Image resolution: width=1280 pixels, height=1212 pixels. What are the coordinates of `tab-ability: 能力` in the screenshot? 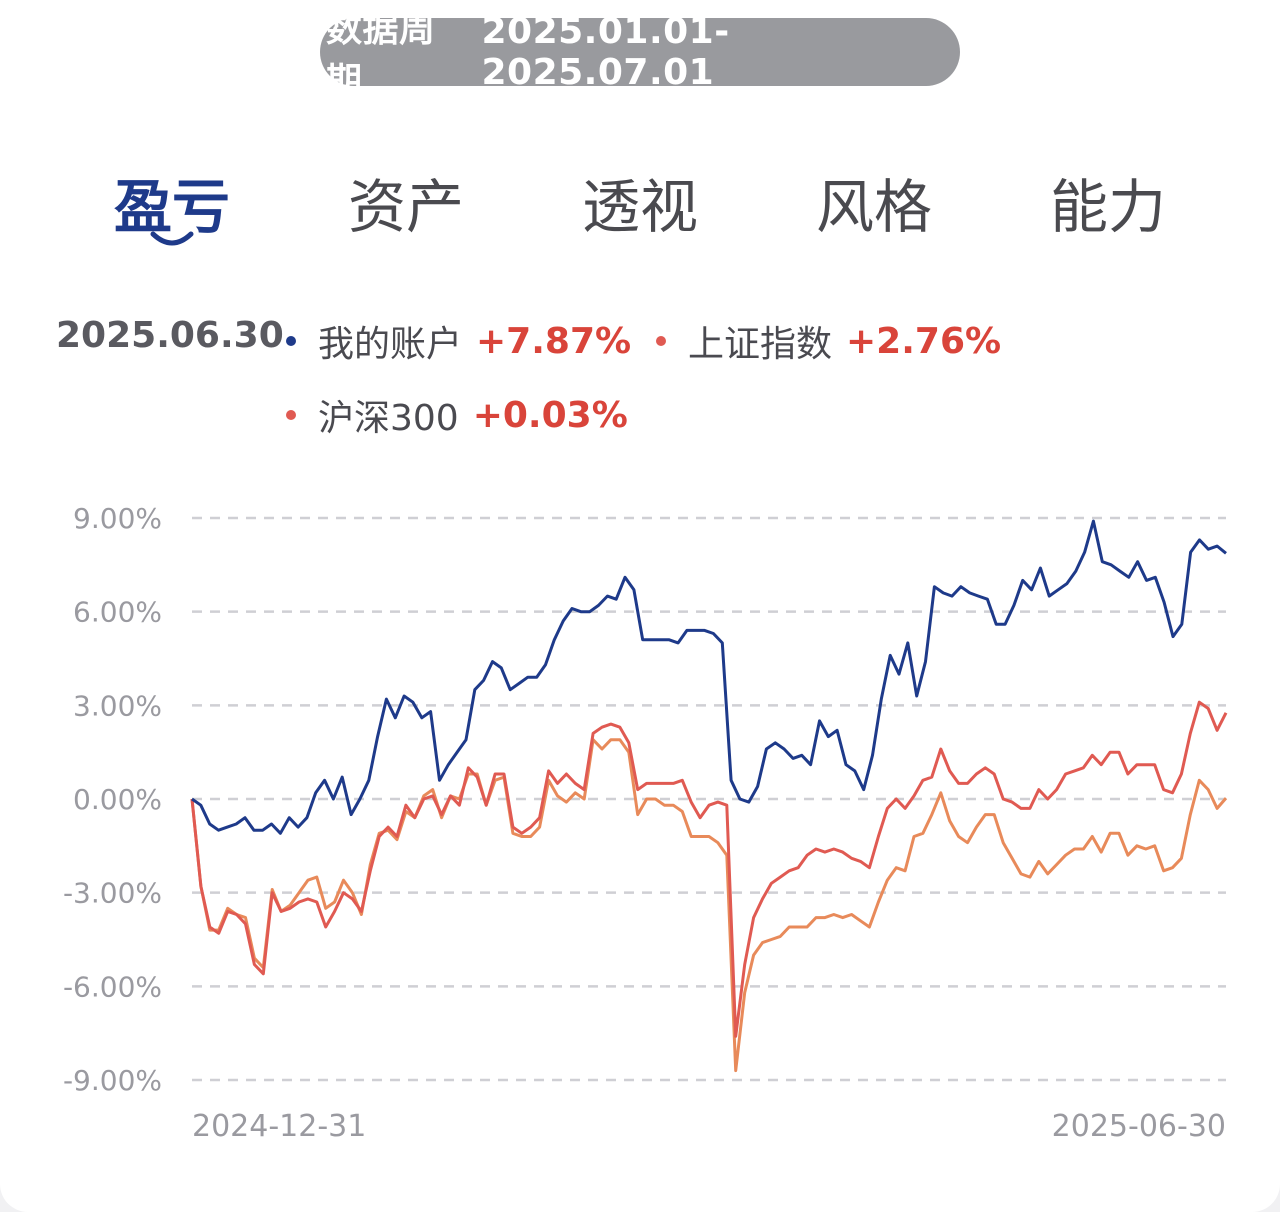 It's located at (1107, 207).